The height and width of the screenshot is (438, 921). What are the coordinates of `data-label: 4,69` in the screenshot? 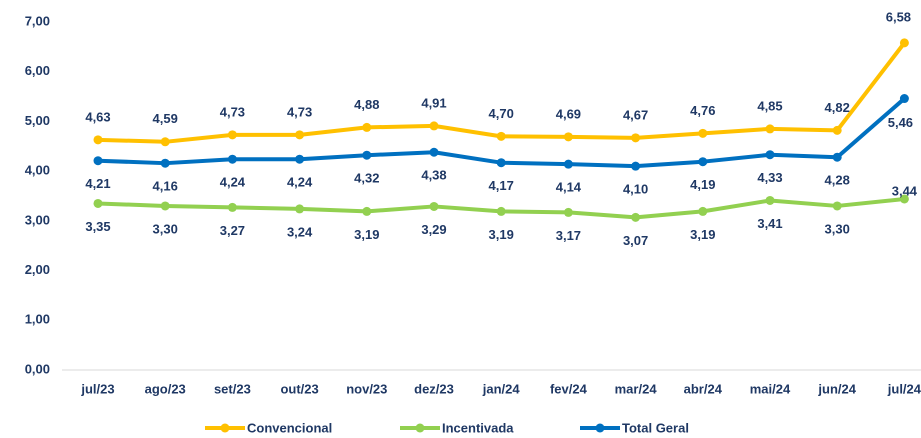 It's located at (568, 113).